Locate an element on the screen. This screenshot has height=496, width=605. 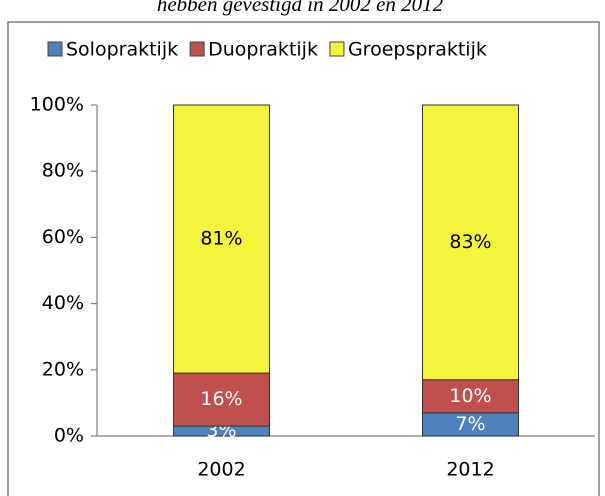
y-tick-label: 40% is located at coordinates (63, 303).